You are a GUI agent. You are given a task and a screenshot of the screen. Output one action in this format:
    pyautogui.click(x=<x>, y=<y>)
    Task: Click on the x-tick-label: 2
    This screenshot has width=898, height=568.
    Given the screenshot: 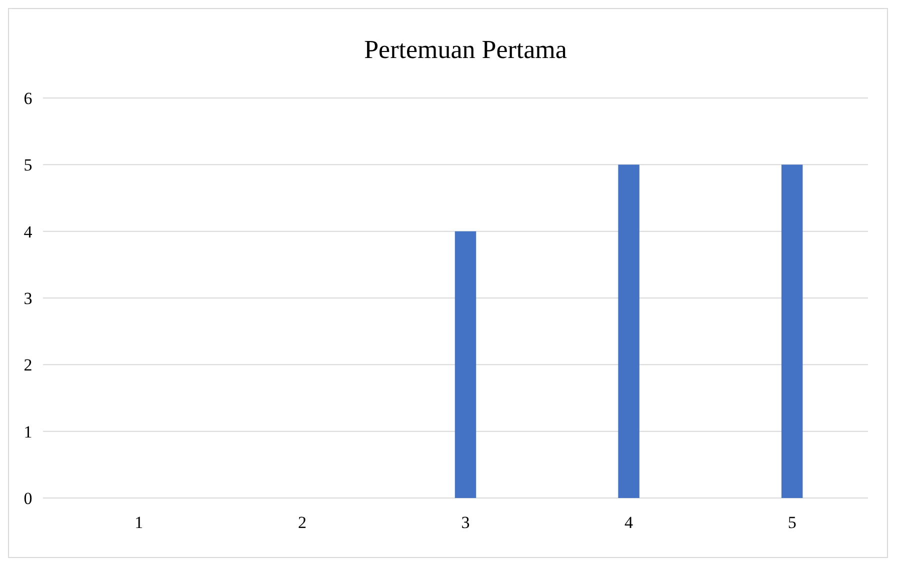 What is the action you would take?
    pyautogui.click(x=302, y=522)
    